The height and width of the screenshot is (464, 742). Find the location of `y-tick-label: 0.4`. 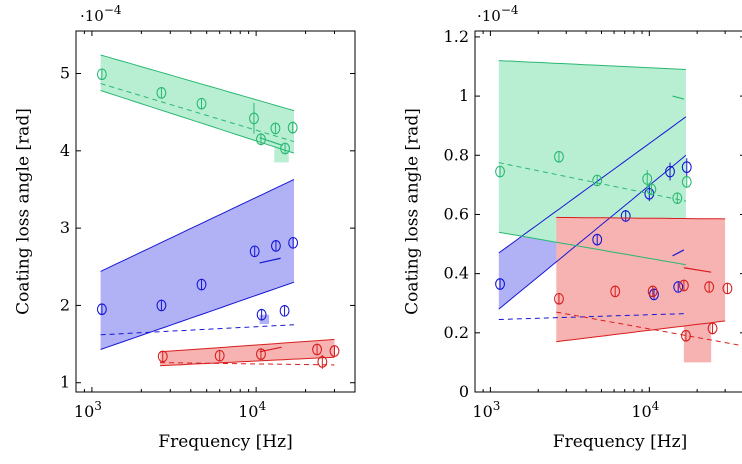

y-tick-label: 0.4 is located at coordinates (456, 273).